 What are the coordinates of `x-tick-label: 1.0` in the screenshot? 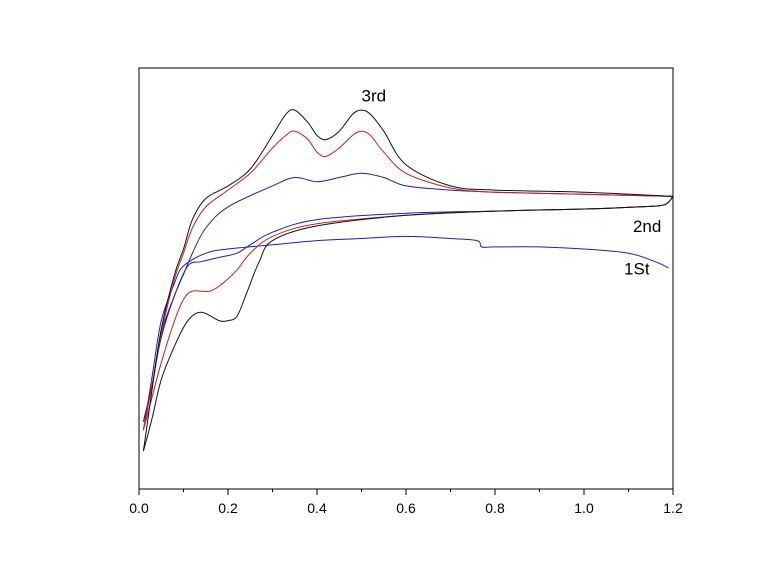 It's located at (584, 508).